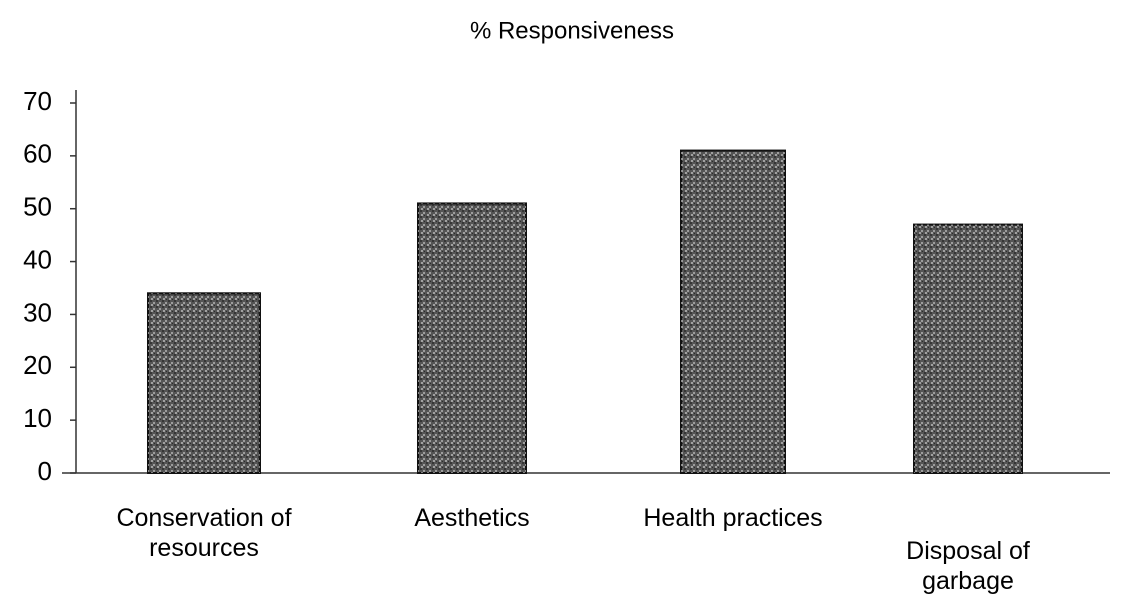  What do you see at coordinates (45, 471) in the screenshot?
I see `y-tick-label: 0` at bounding box center [45, 471].